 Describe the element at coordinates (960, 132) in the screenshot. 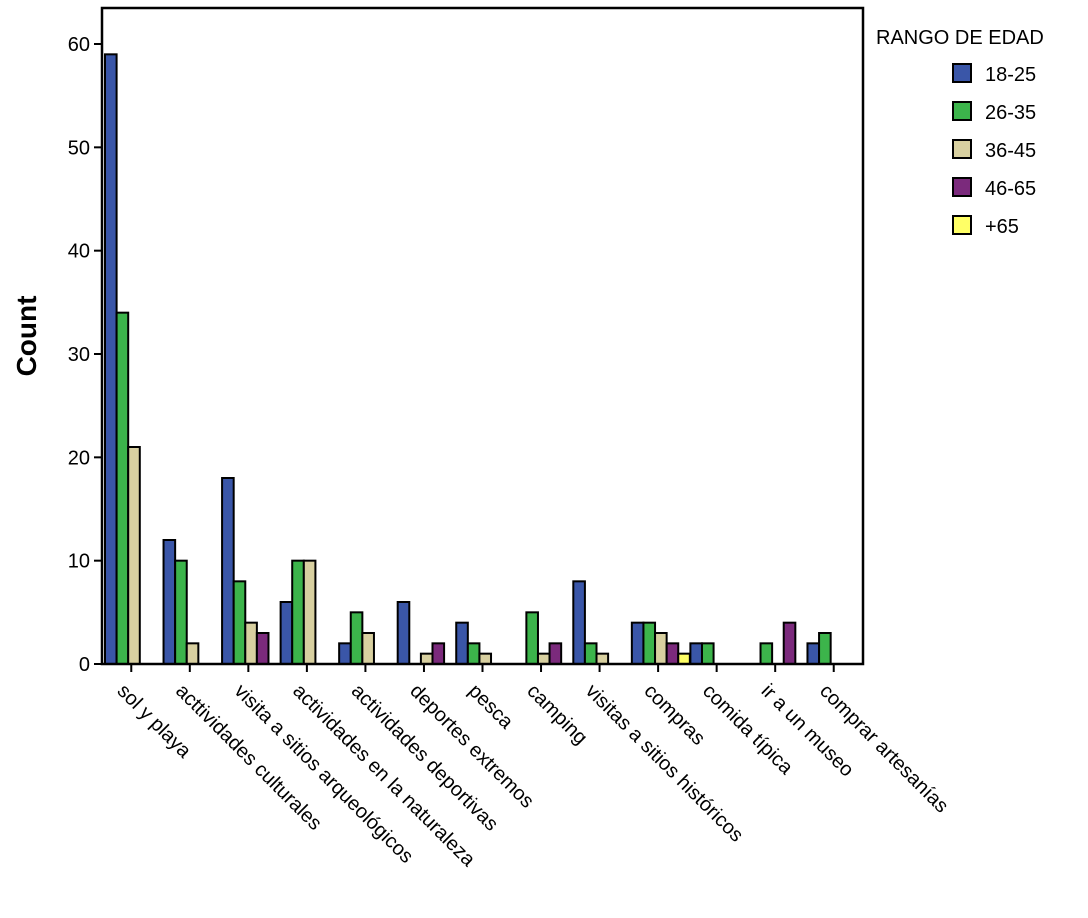

I see `legend: RANGO DE EDAD 18-25 26-35 36-45 46-65 +65` at that location.